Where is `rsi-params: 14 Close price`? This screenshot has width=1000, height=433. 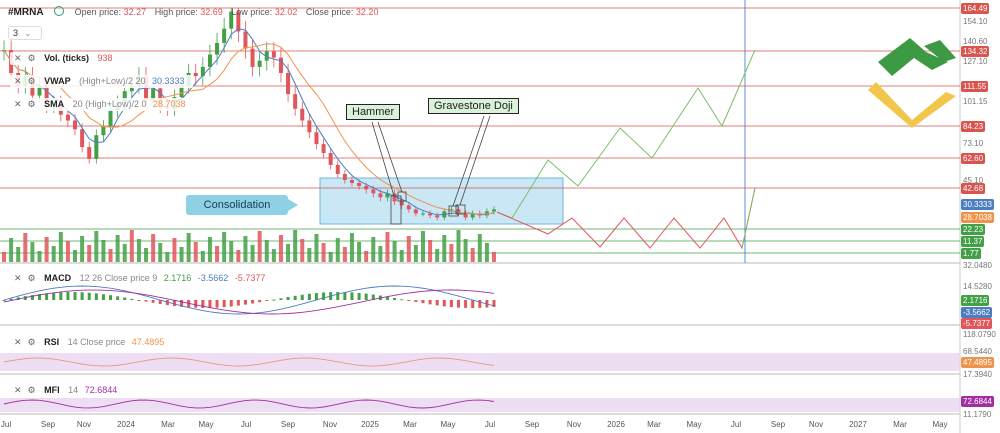 rsi-params: 14 Close price is located at coordinates (96, 342).